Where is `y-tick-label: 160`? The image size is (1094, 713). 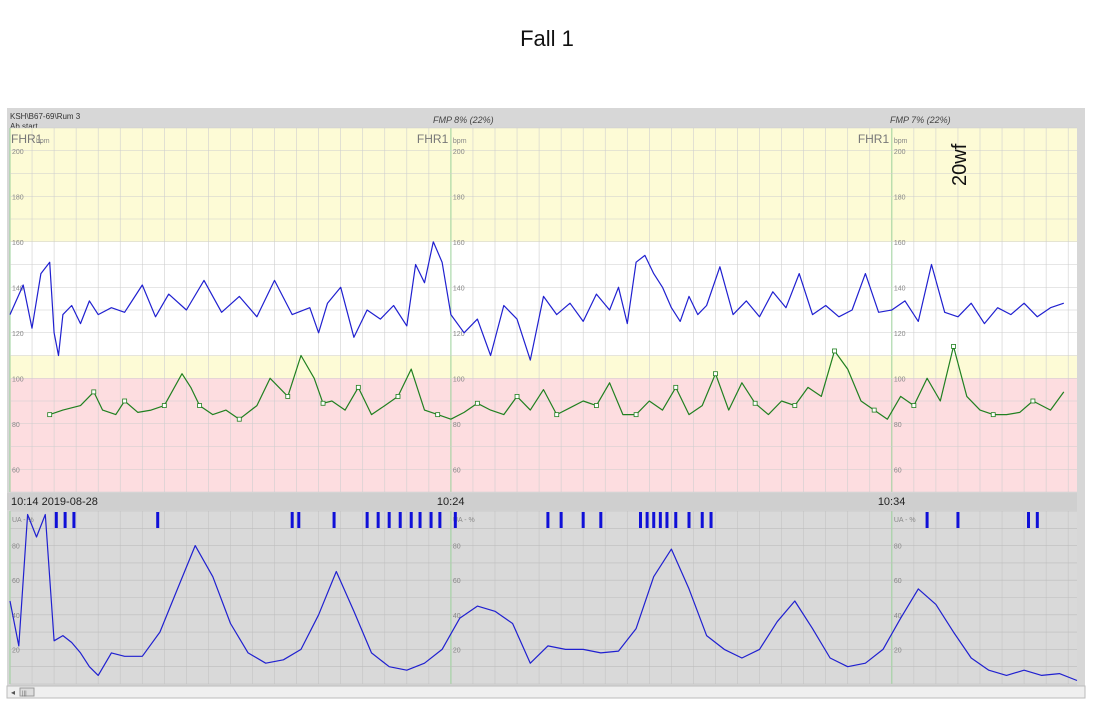
y-tick-label: 160 is located at coordinates (459, 243).